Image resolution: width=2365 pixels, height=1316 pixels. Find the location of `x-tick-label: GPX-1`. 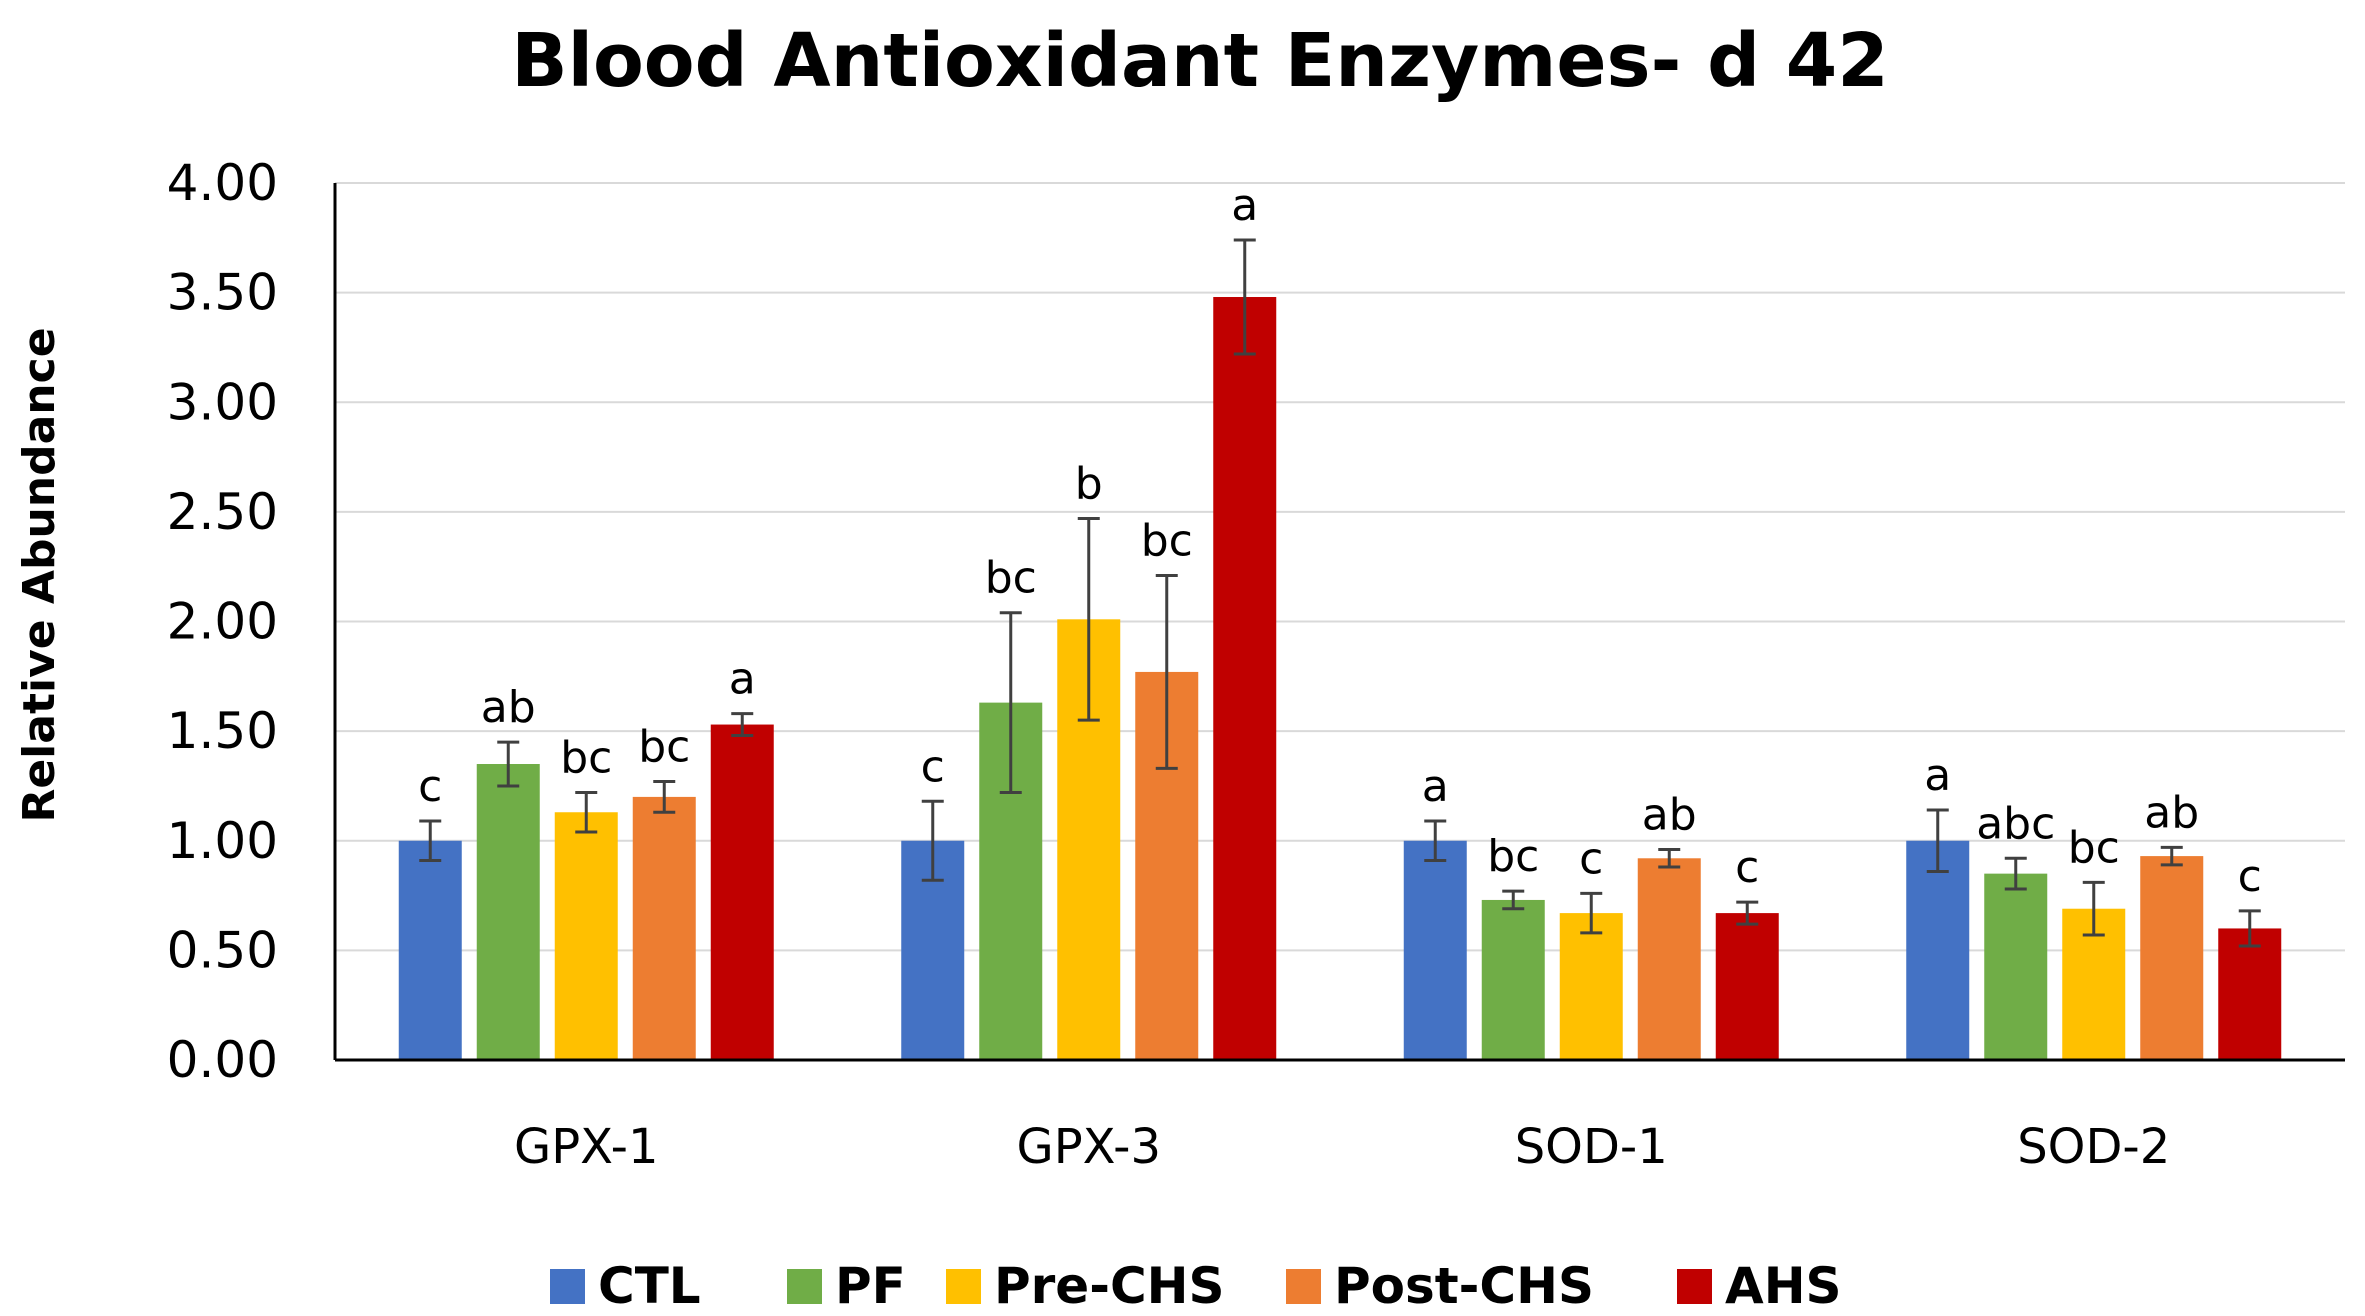

x-tick-label: GPX-1 is located at coordinates (586, 1147).